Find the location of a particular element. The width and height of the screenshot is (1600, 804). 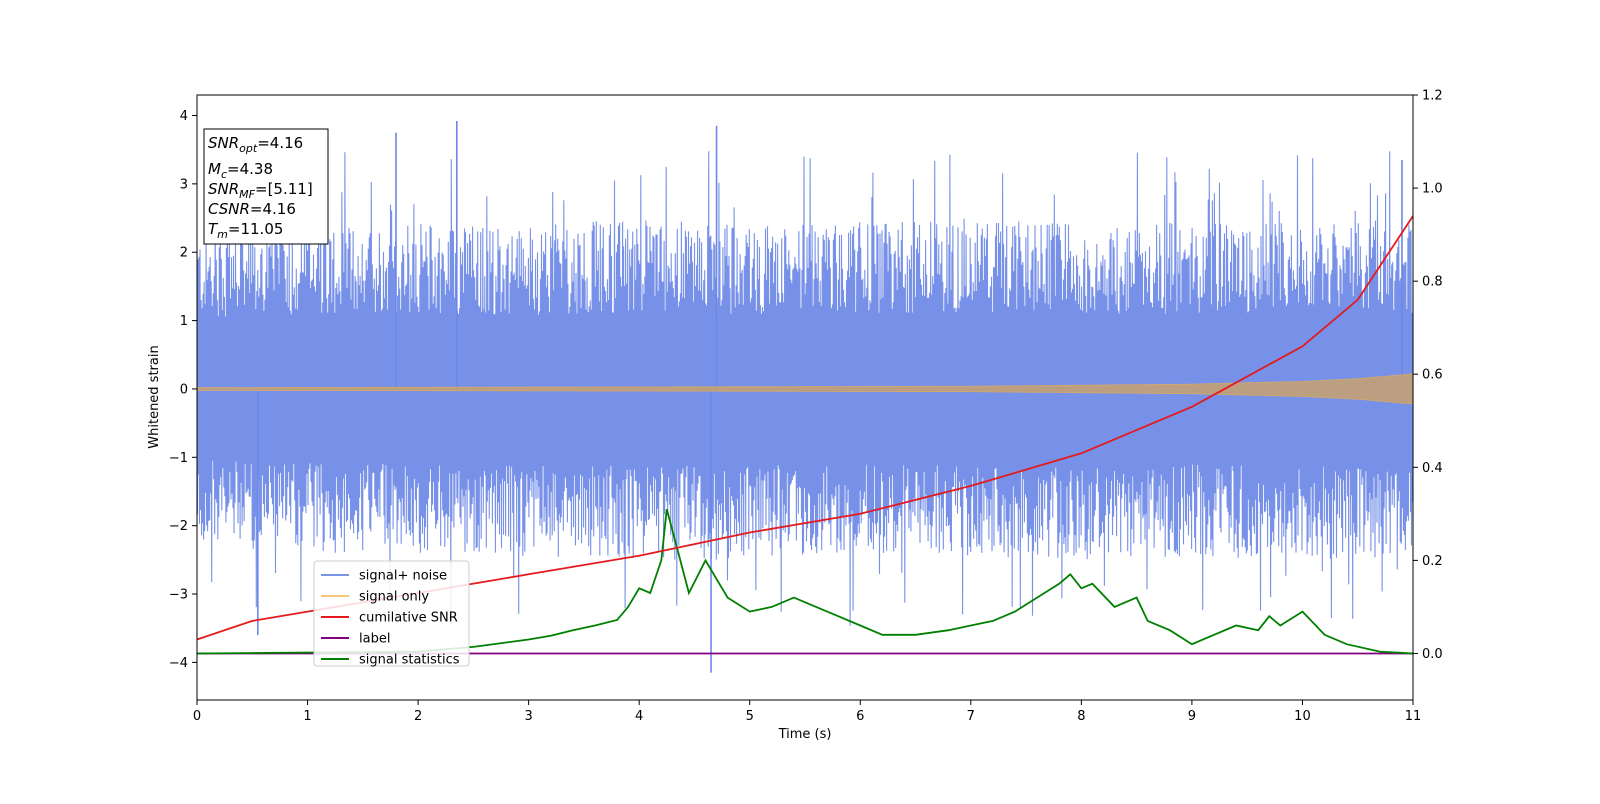

y2-tick-label: 0.8 is located at coordinates (1432, 282).